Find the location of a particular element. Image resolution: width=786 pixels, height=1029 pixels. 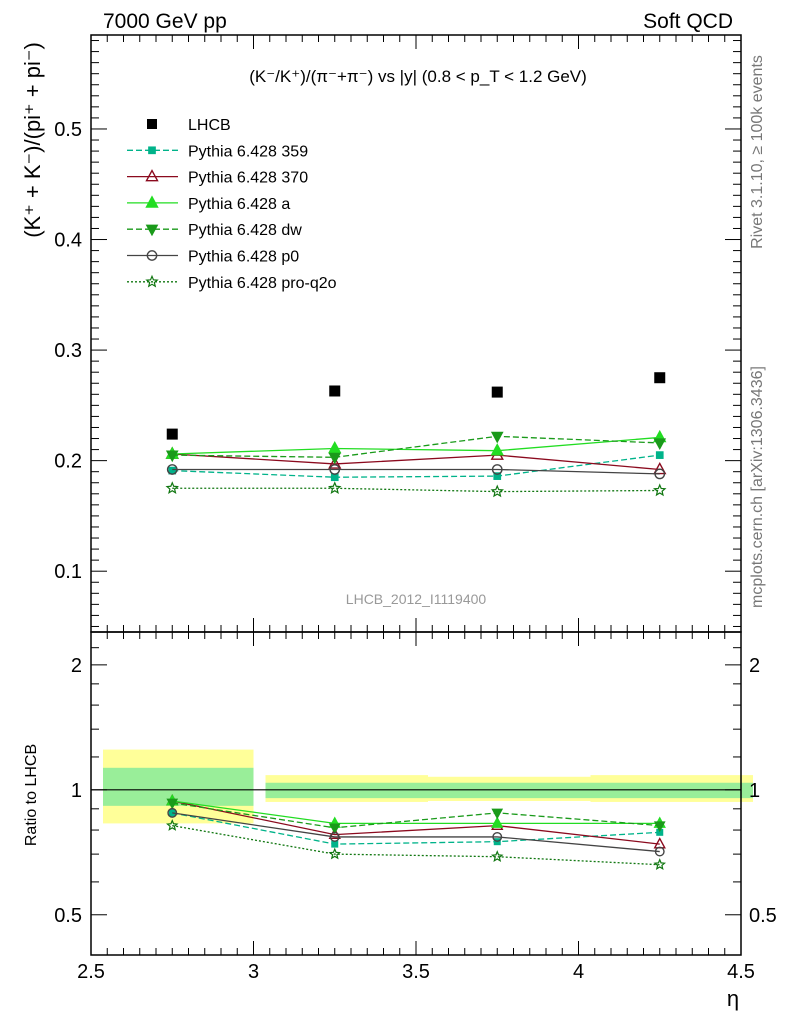

x-tick-label: 4 is located at coordinates (578, 972).